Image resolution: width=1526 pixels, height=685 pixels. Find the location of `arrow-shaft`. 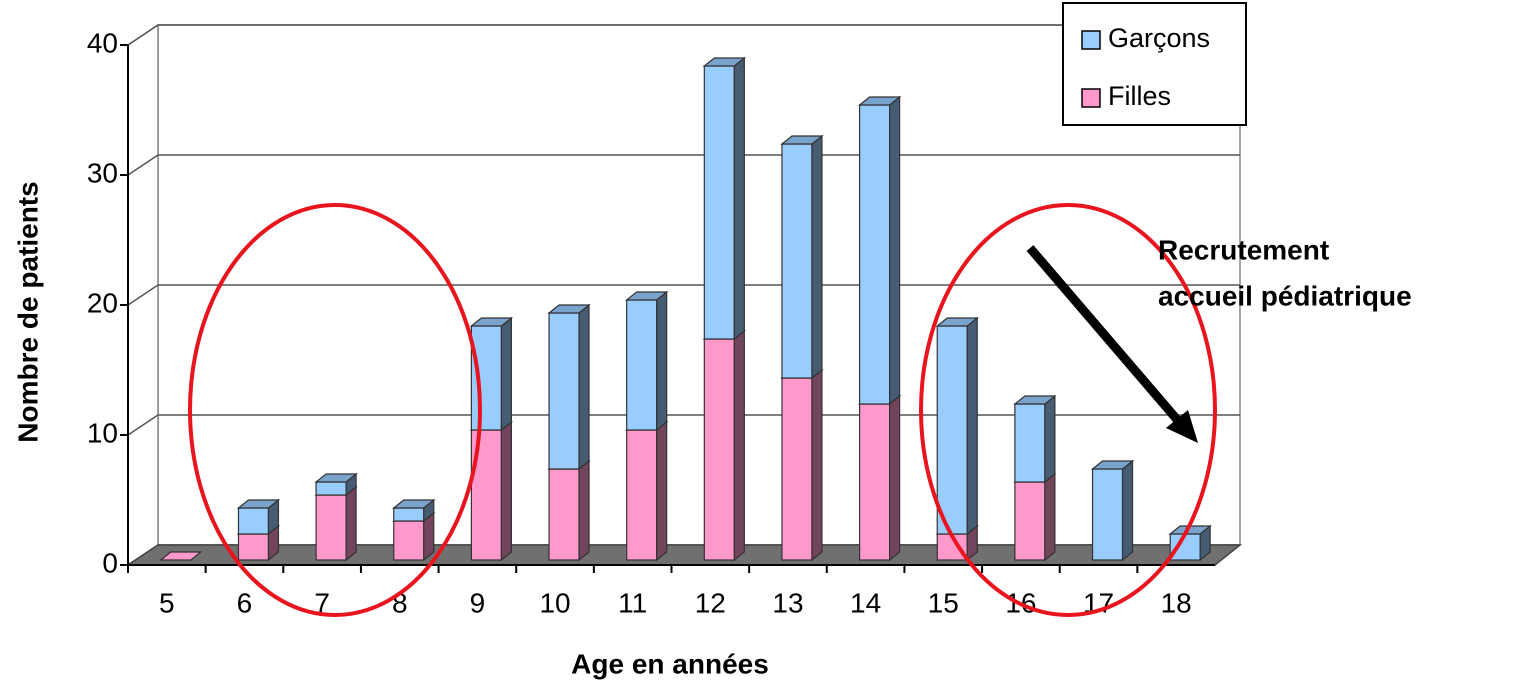

arrow-shaft is located at coordinates (1105, 335).